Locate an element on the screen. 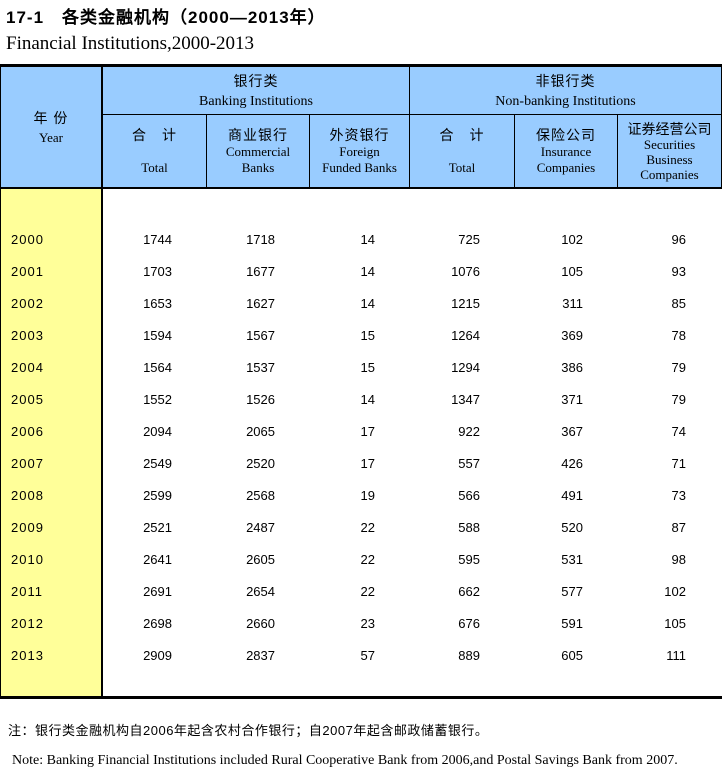 The height and width of the screenshot is (784, 722). col-zh: 外资银行 is located at coordinates (359, 135).